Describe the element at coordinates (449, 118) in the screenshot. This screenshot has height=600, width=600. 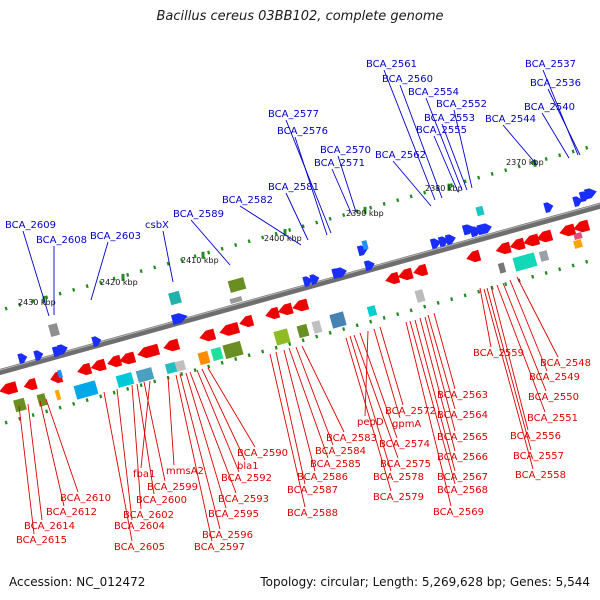
I see `forward-gene-label-bca-2553: BCA_2553` at that location.